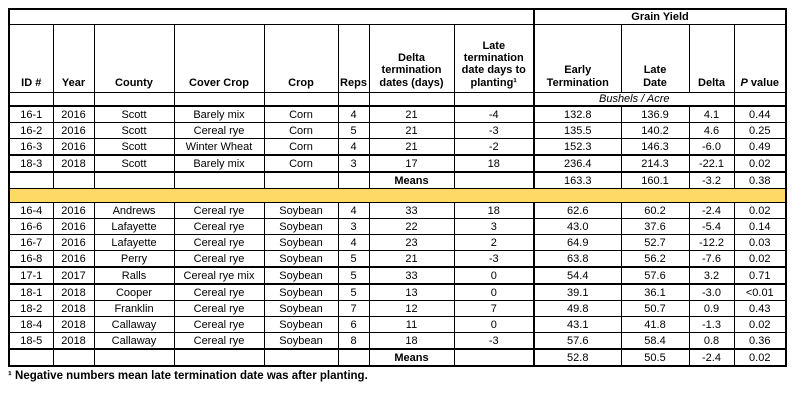 Image resolution: width=800 pixels, height=400 pixels. I want to click on cell-early_termination: 132.8, so click(577, 114).